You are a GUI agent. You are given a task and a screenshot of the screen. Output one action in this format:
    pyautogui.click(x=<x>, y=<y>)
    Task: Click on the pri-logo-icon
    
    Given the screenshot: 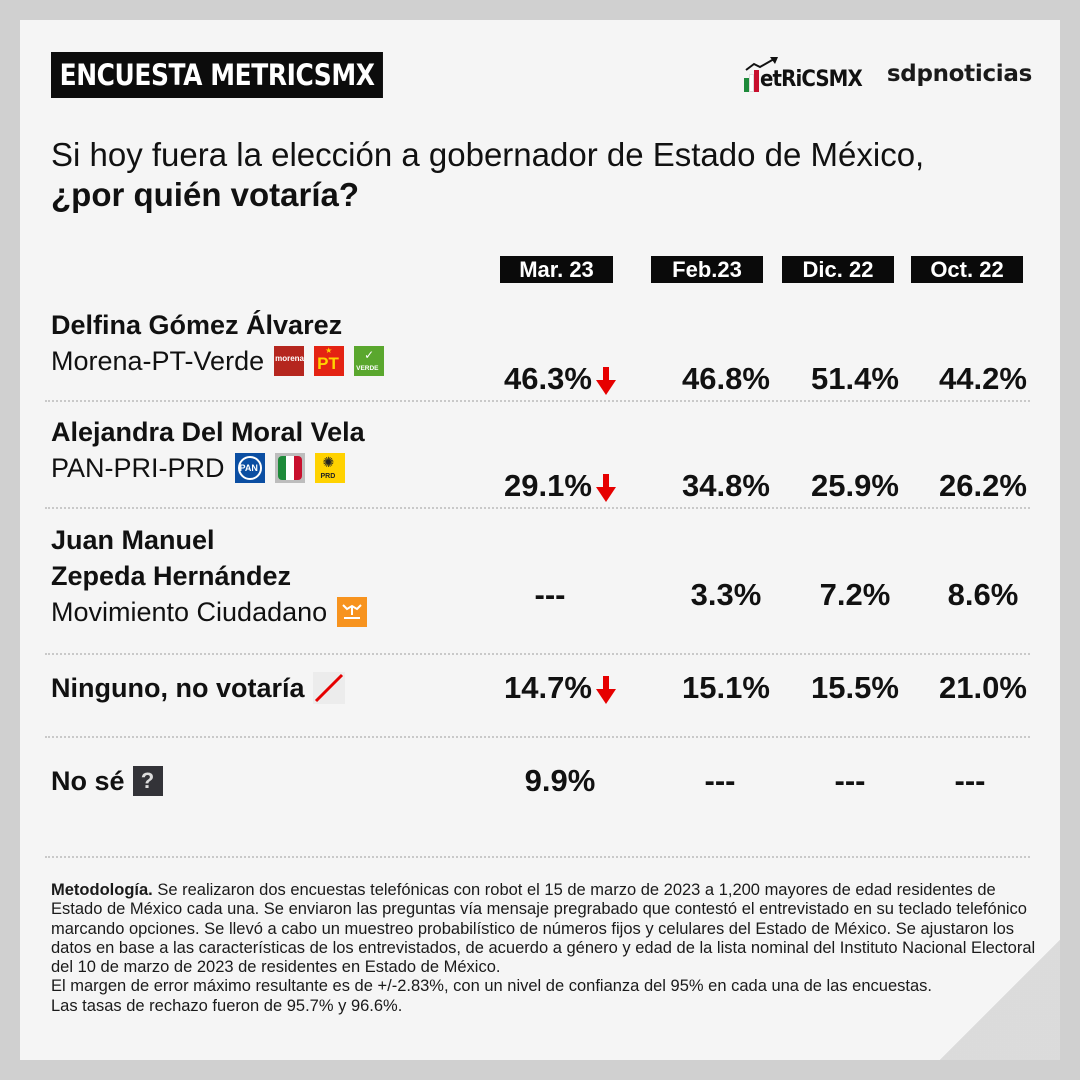 What is the action you would take?
    pyautogui.click(x=289, y=468)
    